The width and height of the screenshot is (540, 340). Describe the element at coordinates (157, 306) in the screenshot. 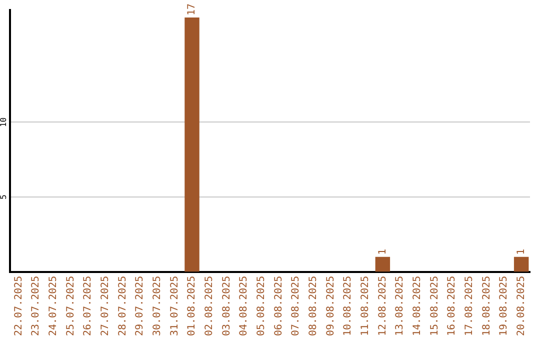

I see `x-tick-label: 30.07.2025` at that location.